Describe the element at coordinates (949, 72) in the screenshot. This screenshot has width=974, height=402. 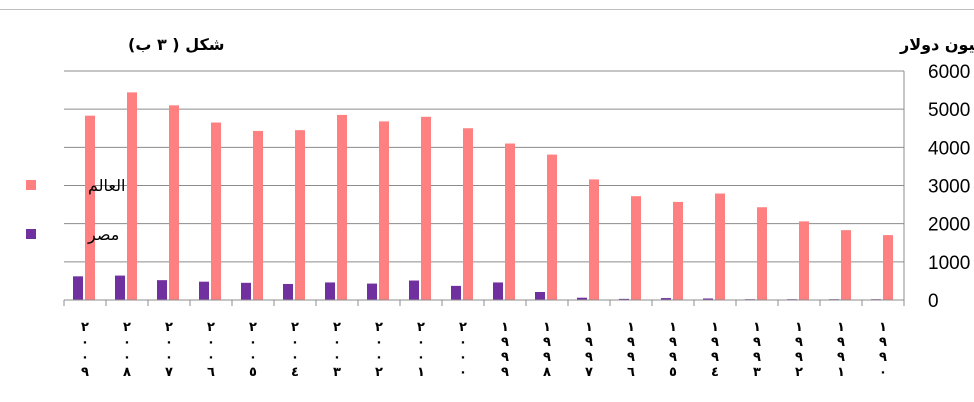
I see `y-tick-label: 6000` at that location.